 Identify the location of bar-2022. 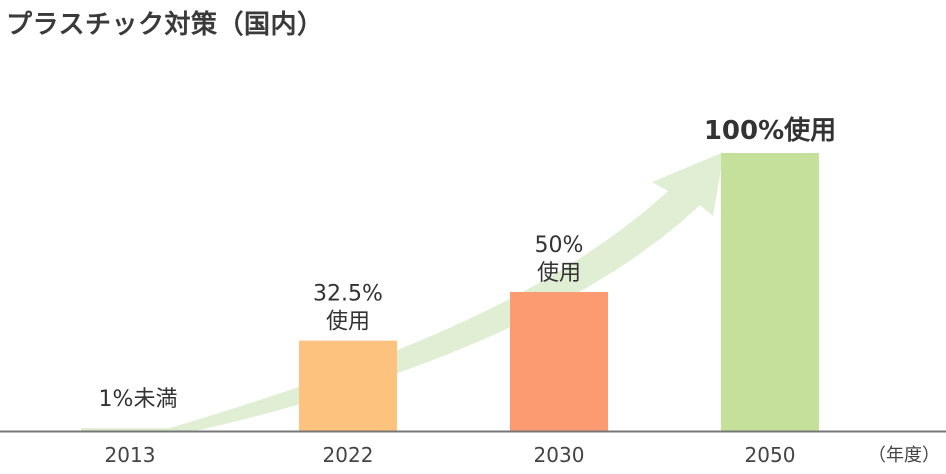
(348, 385).